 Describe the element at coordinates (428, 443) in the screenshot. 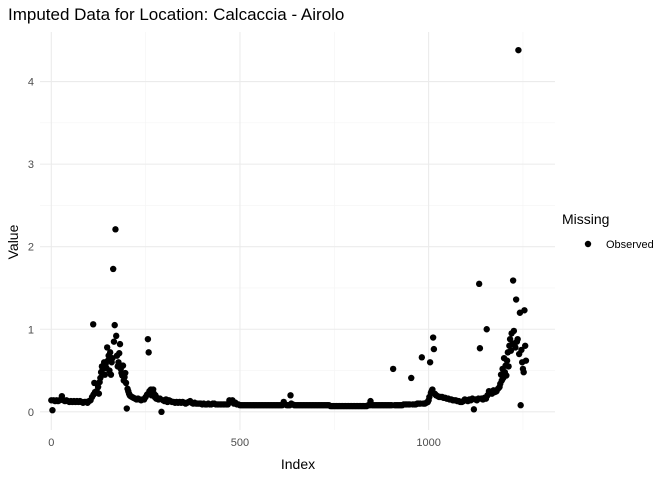

I see `x-tick-label: 1000` at that location.